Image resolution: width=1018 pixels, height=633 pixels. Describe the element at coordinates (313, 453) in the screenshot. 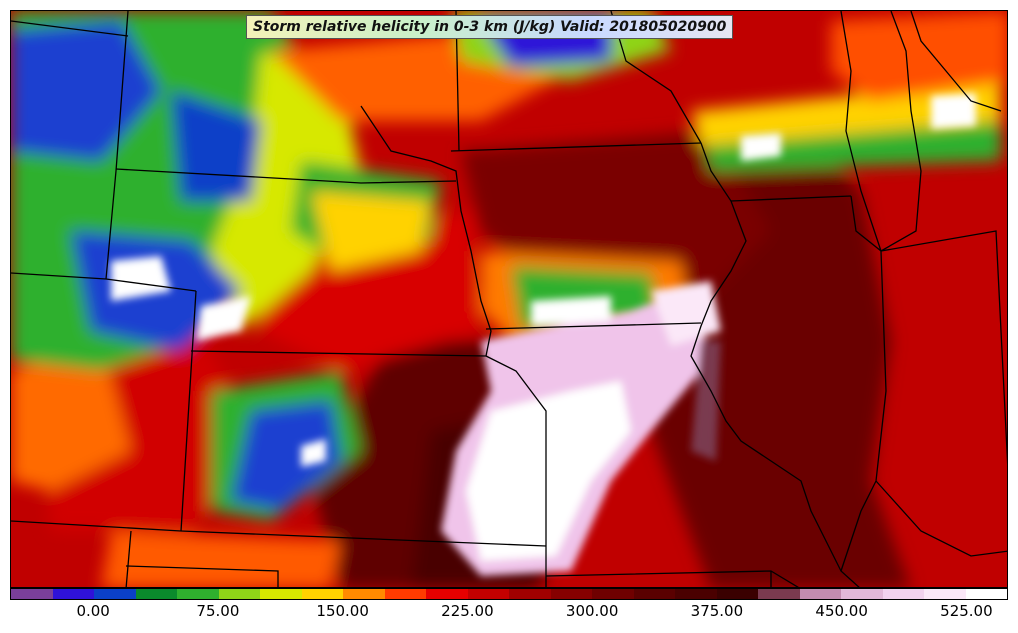

I see `core-white-colorado` at that location.